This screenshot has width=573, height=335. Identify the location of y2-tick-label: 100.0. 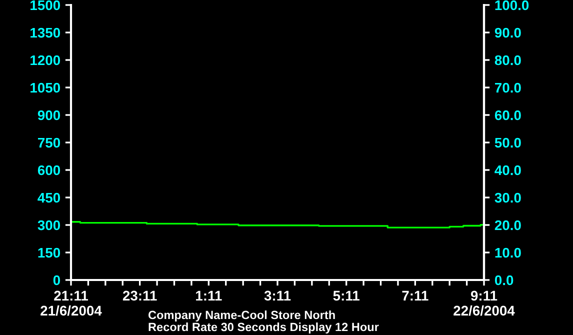
(512, 5).